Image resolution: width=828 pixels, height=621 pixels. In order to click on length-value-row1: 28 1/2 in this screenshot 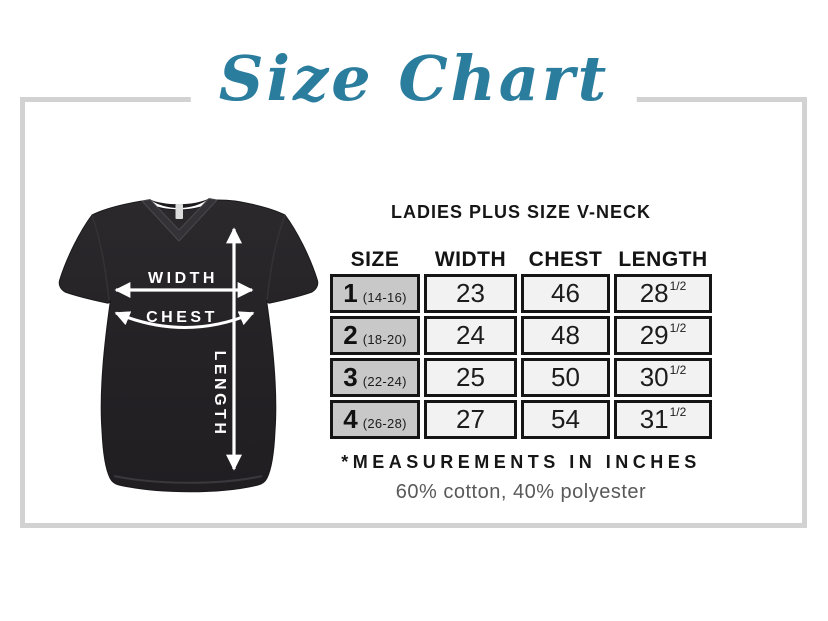, I will do `click(663, 293)`.